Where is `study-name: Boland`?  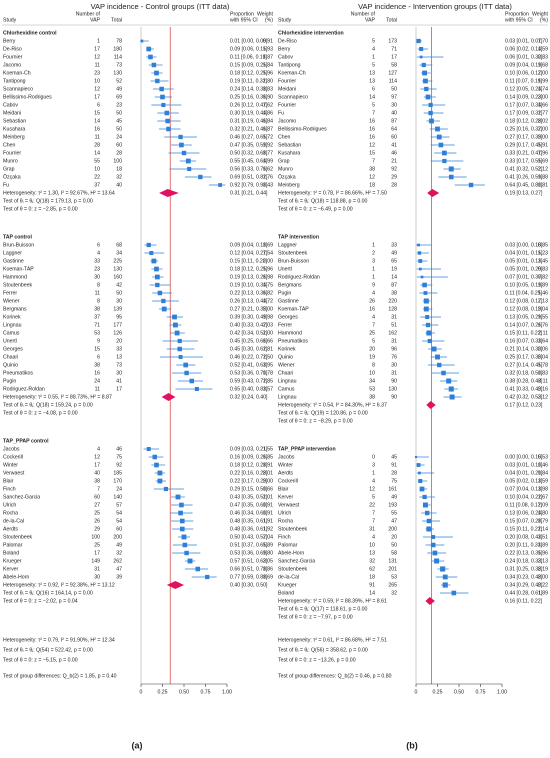
study-name: Boland is located at coordinates (11, 553).